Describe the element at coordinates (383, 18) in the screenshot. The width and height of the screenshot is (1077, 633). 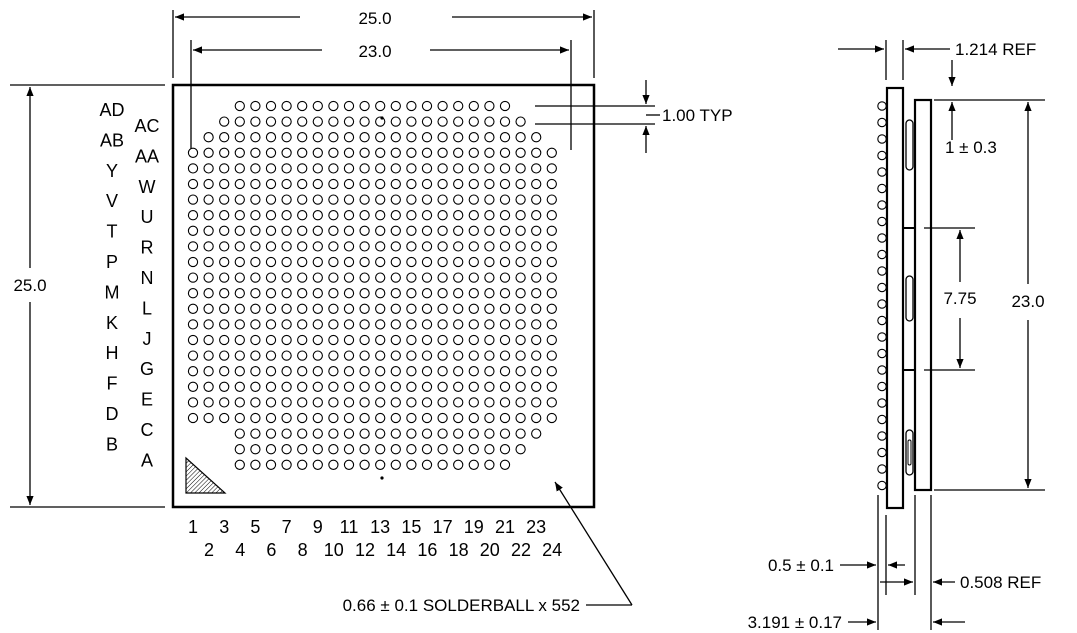
I see `dim-overall-width: 25.0` at that location.